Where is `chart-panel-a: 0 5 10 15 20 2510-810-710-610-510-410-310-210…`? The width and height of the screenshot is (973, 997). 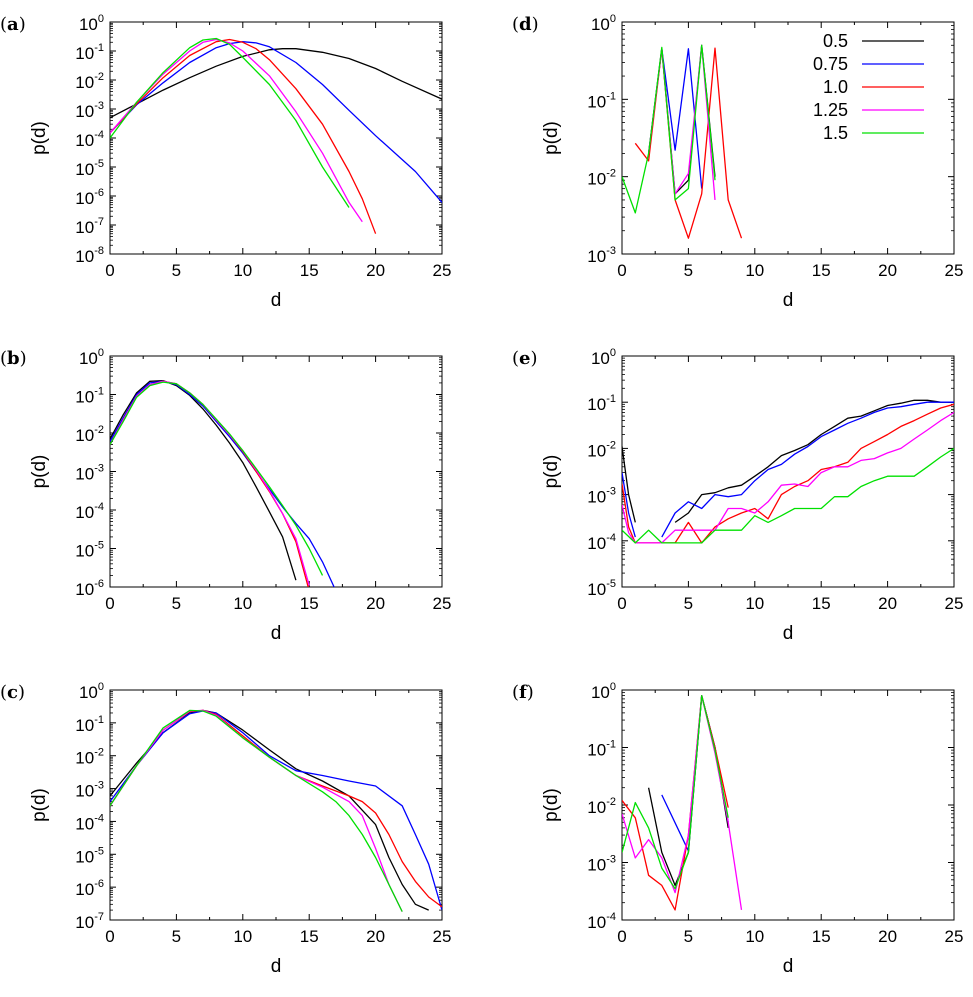
chart-panel-a: 0 5 10 15 20 2510-810-710-610-510-410-310-210… is located at coordinates (225, 162).